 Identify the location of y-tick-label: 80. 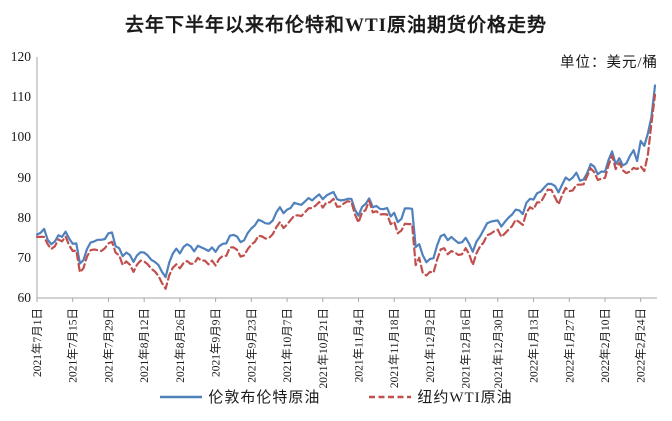
(24, 217).